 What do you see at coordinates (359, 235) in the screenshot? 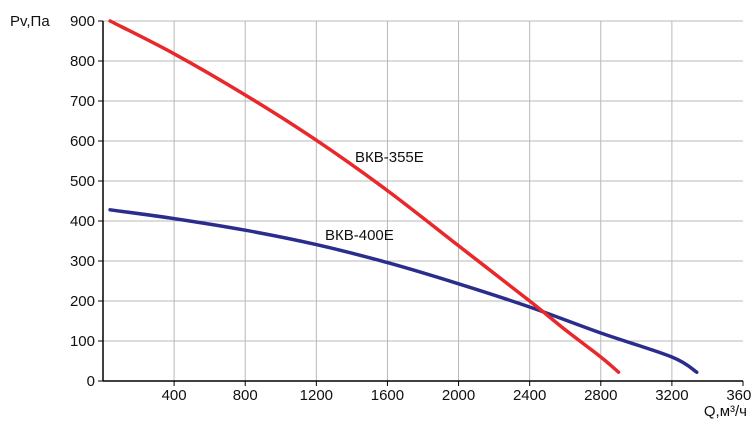
I see `series-label-vkv-400e: ВКВ-400Е` at bounding box center [359, 235].